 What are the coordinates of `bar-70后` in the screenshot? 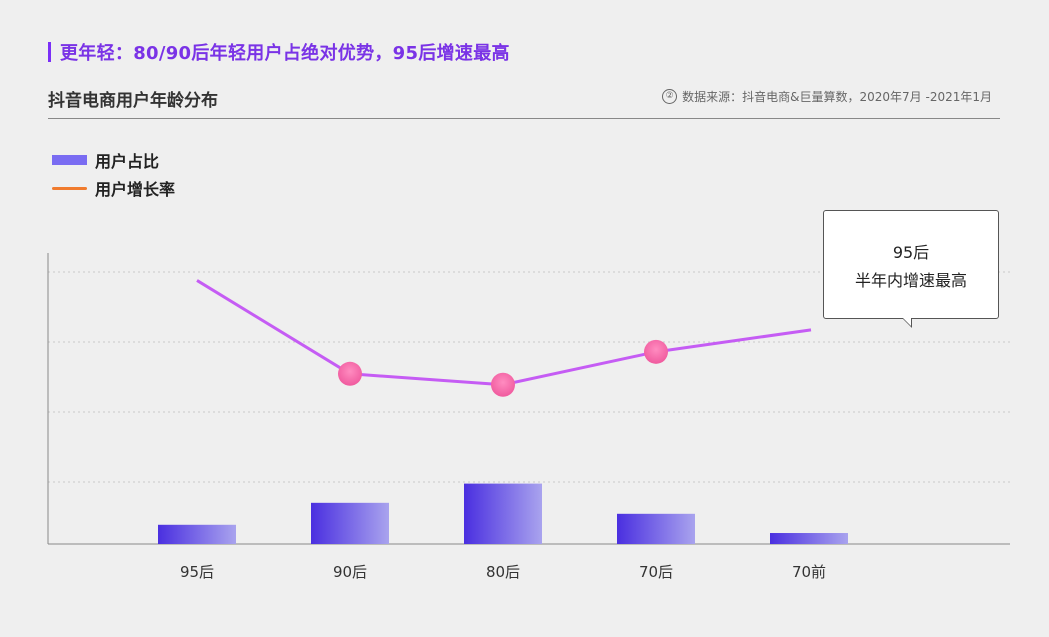 It's located at (656, 528).